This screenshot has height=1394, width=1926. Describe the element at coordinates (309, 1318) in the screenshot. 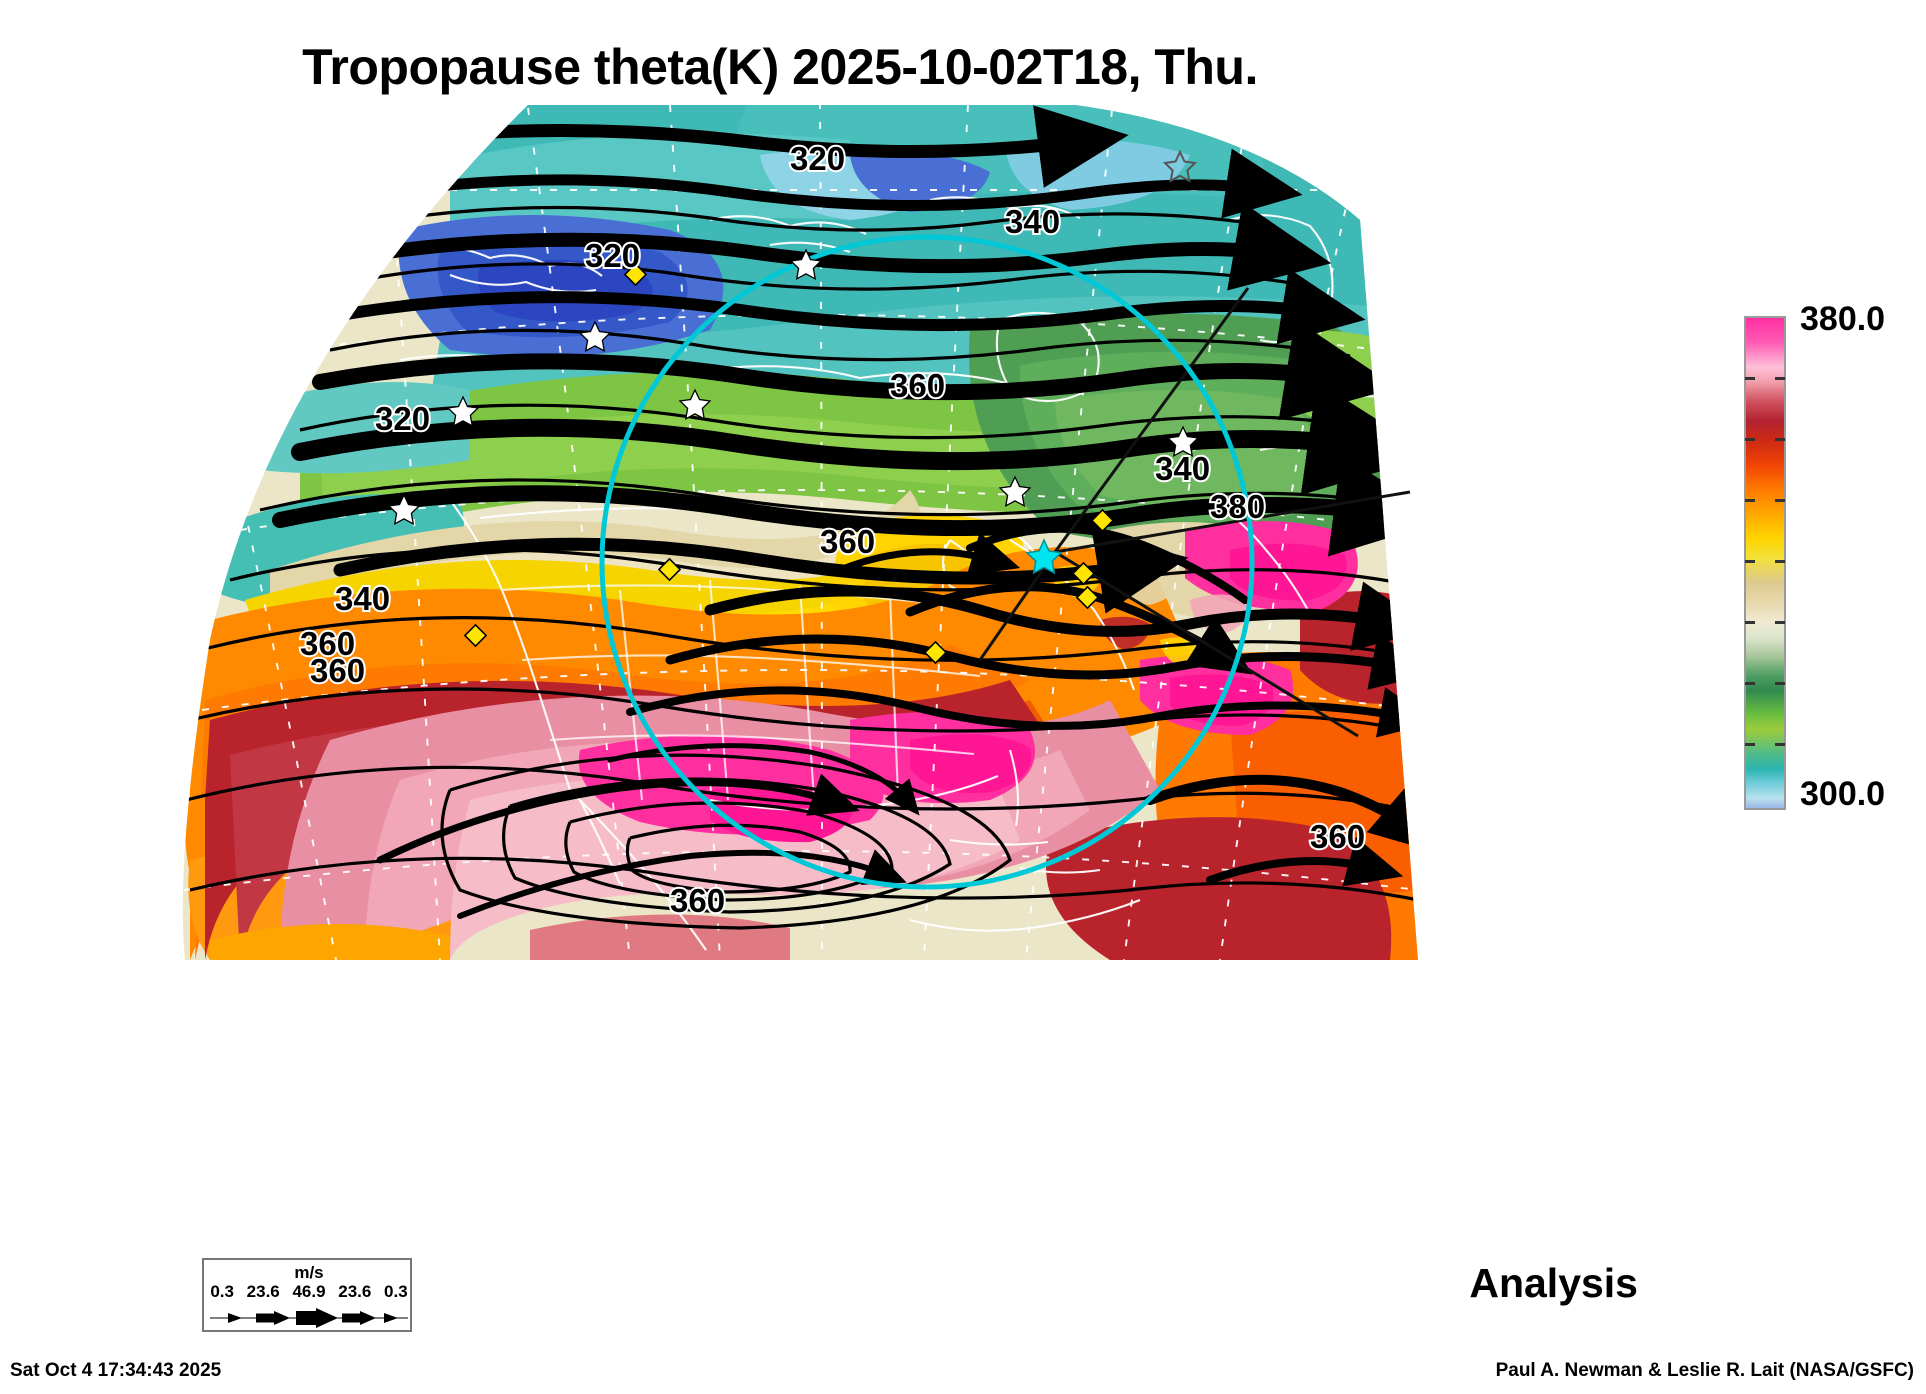

I see `wind-legend-arrows` at that location.